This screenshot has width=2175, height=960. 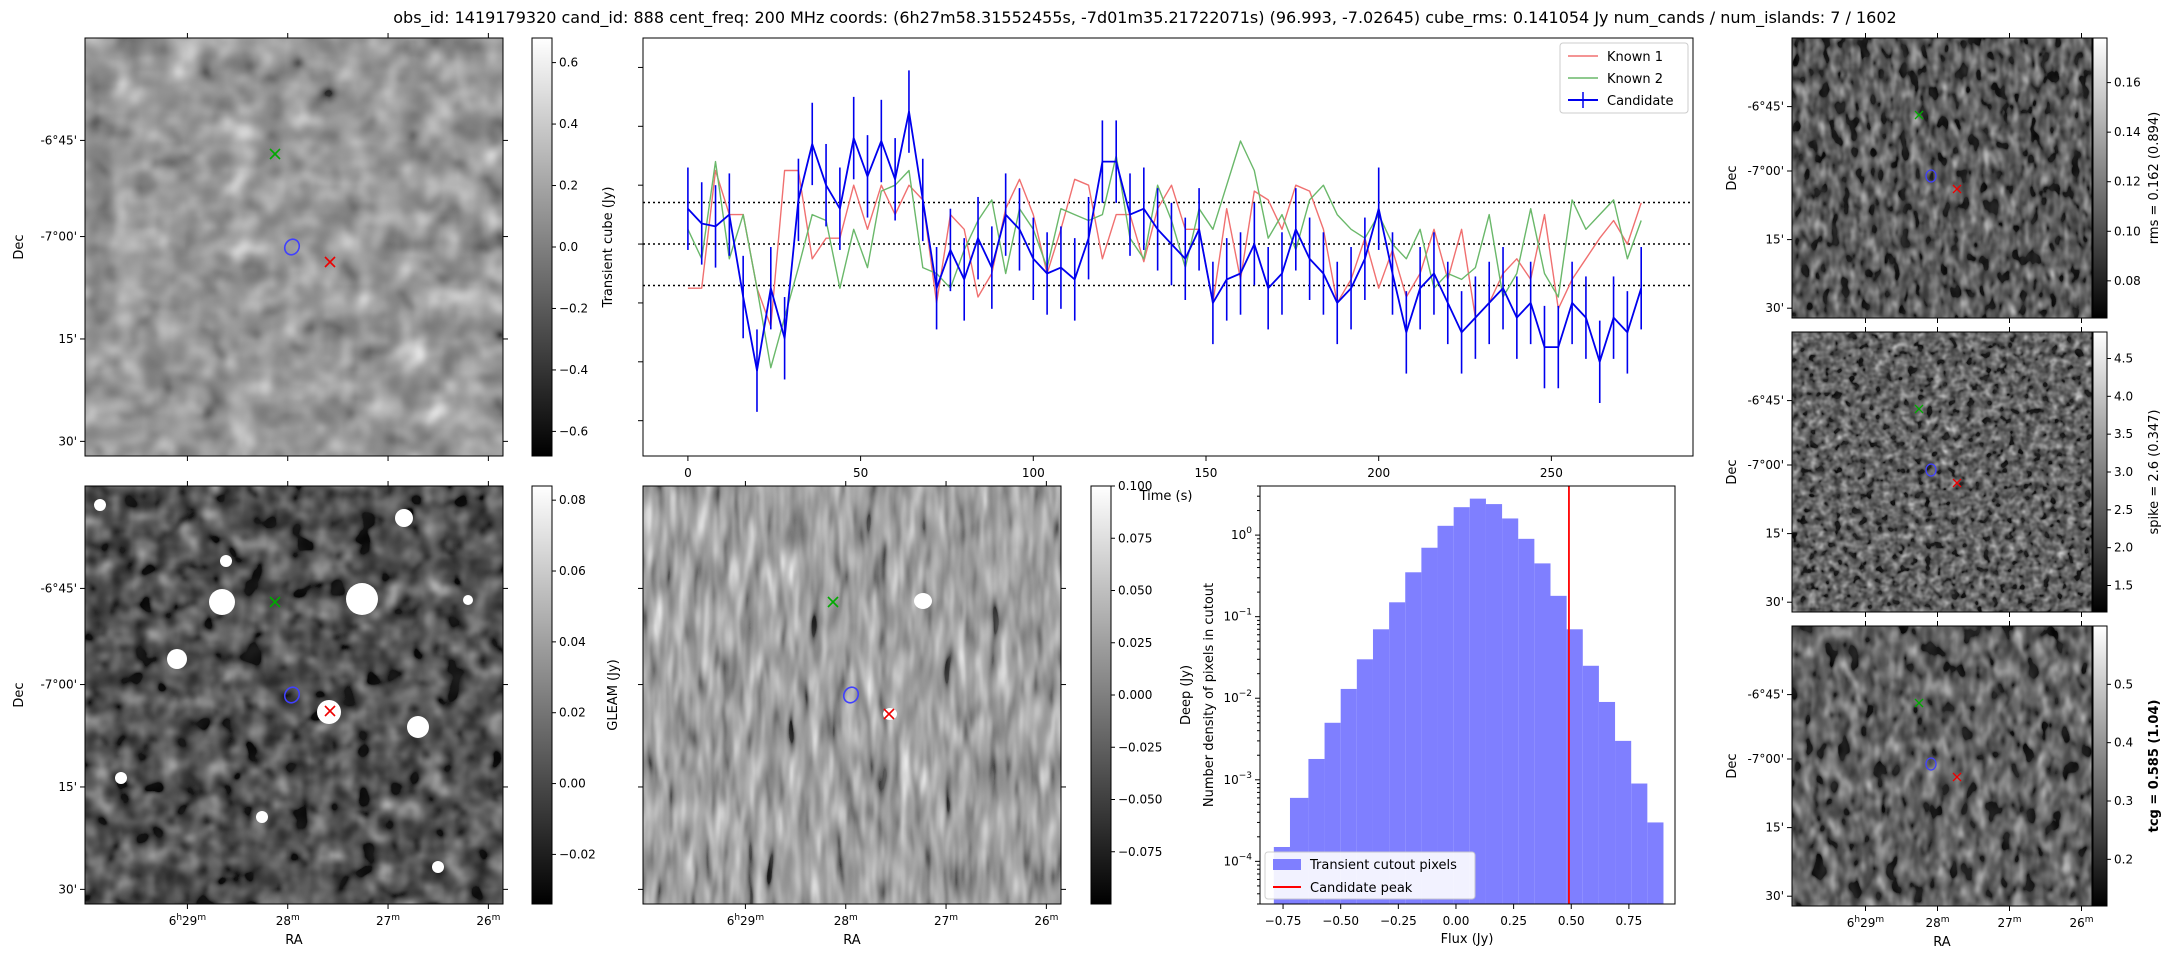 What do you see at coordinates (1513, 921) in the screenshot?
I see `hist-xtick-label: 0.25` at bounding box center [1513, 921].